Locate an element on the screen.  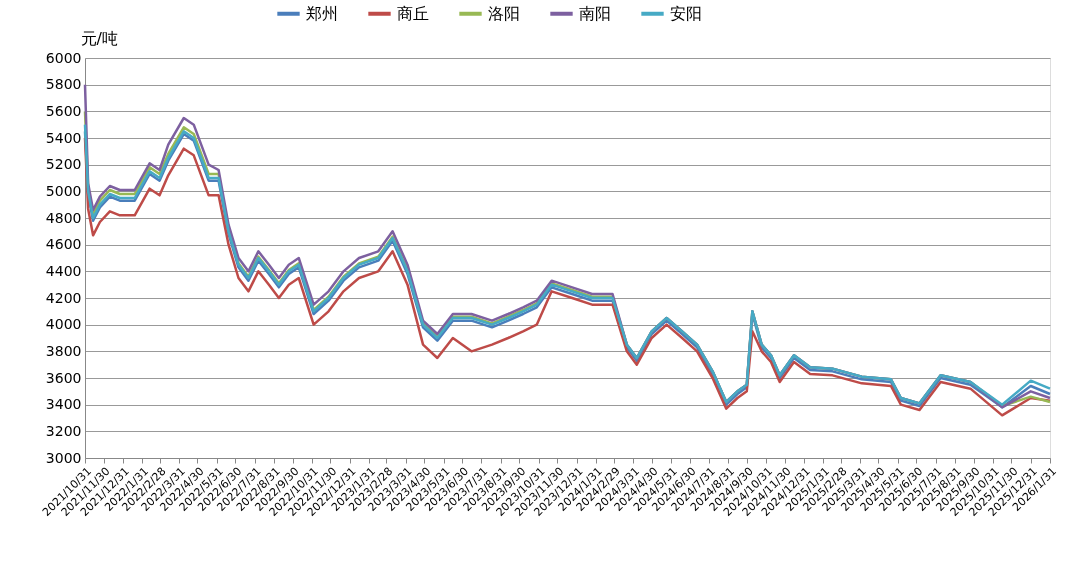
y-tick-label: 3600 is located at coordinates (63, 377).